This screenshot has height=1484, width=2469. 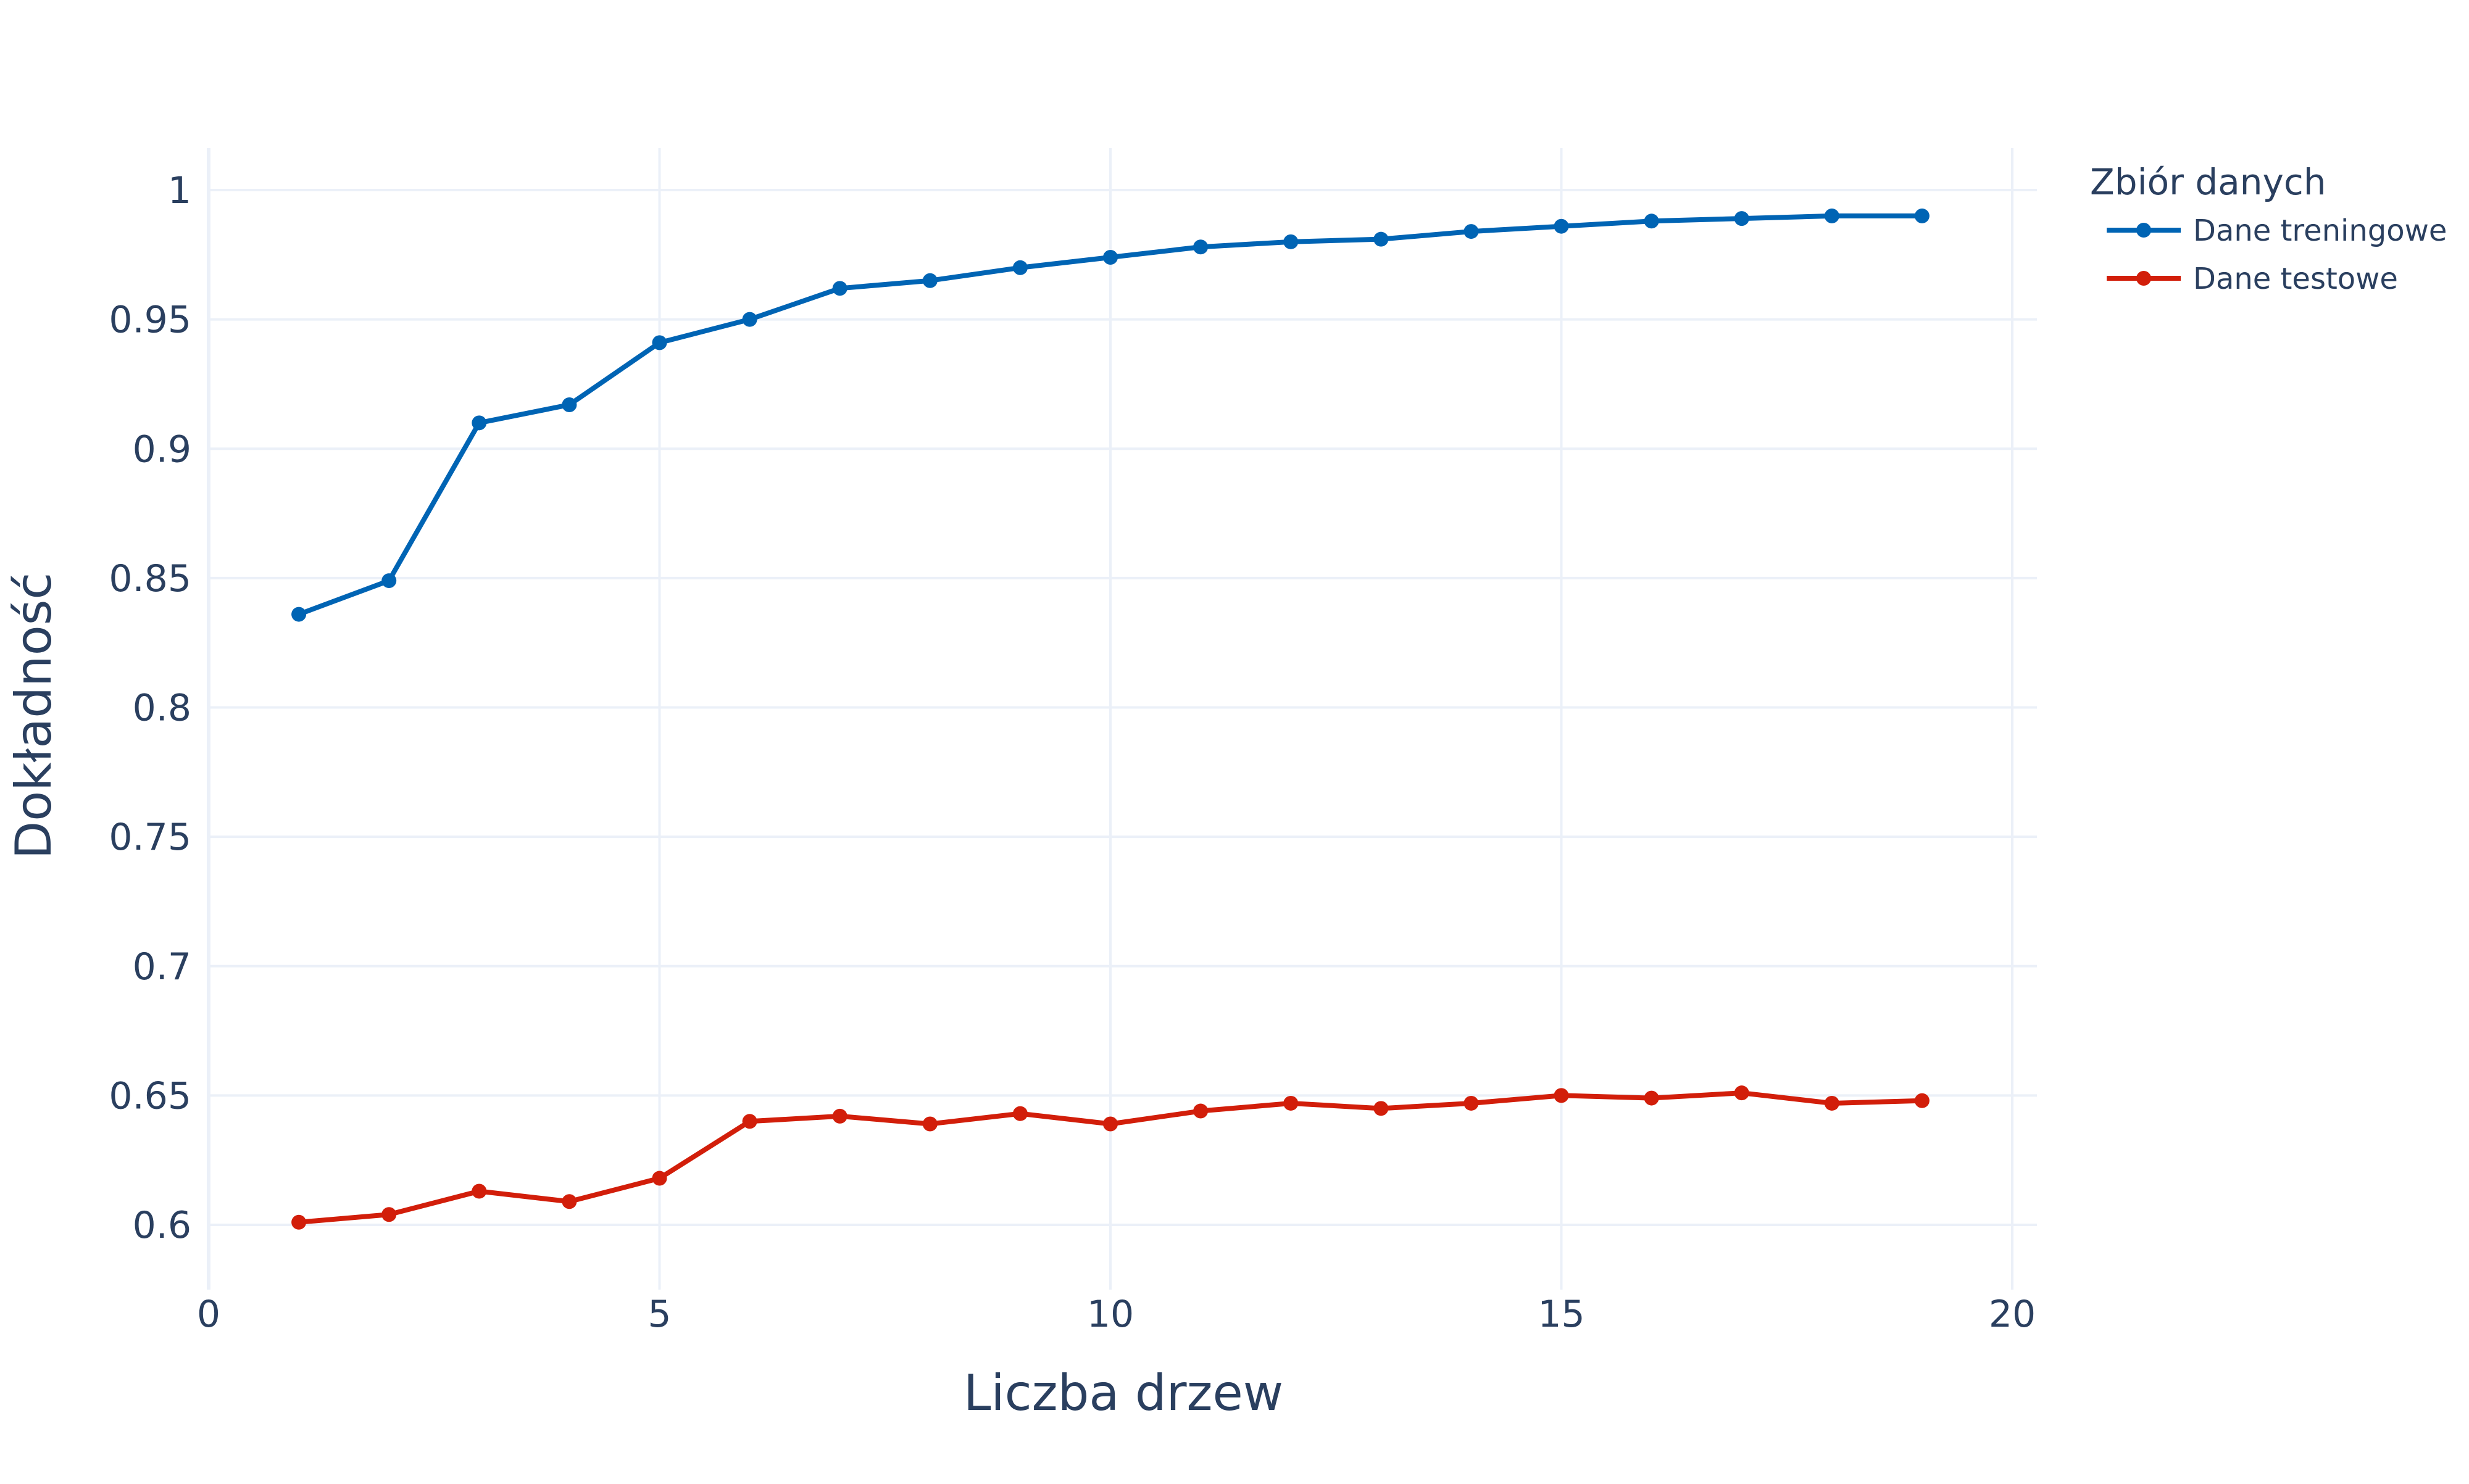 I want to click on y-tick-label: 0.65, so click(x=150, y=1095).